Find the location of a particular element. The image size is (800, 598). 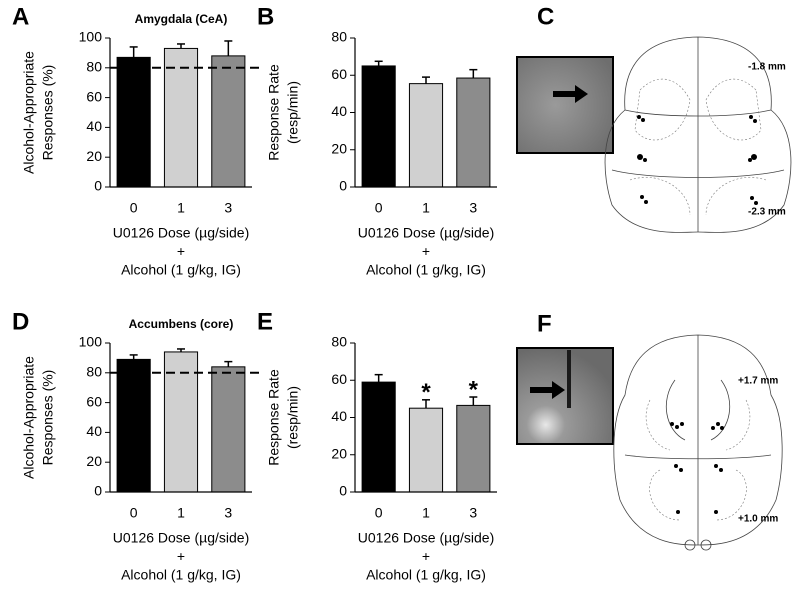

cannula-track is located at coordinates (569, 379).